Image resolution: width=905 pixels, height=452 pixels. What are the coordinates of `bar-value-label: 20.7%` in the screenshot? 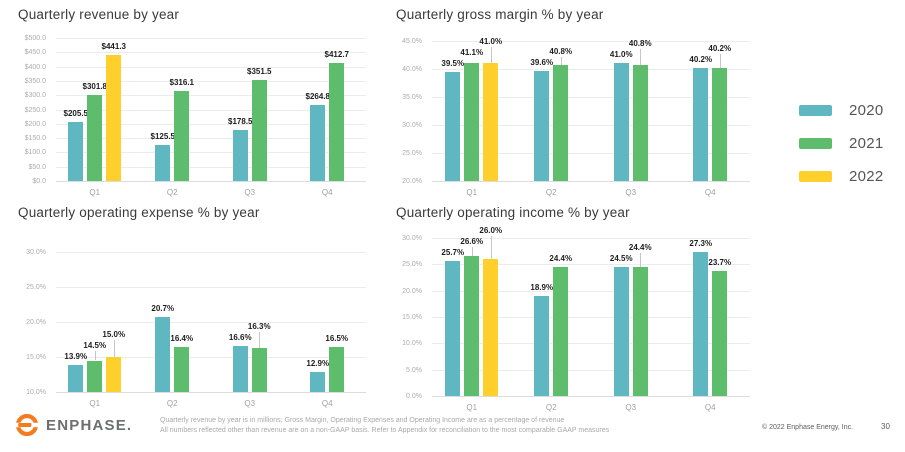 It's located at (163, 309).